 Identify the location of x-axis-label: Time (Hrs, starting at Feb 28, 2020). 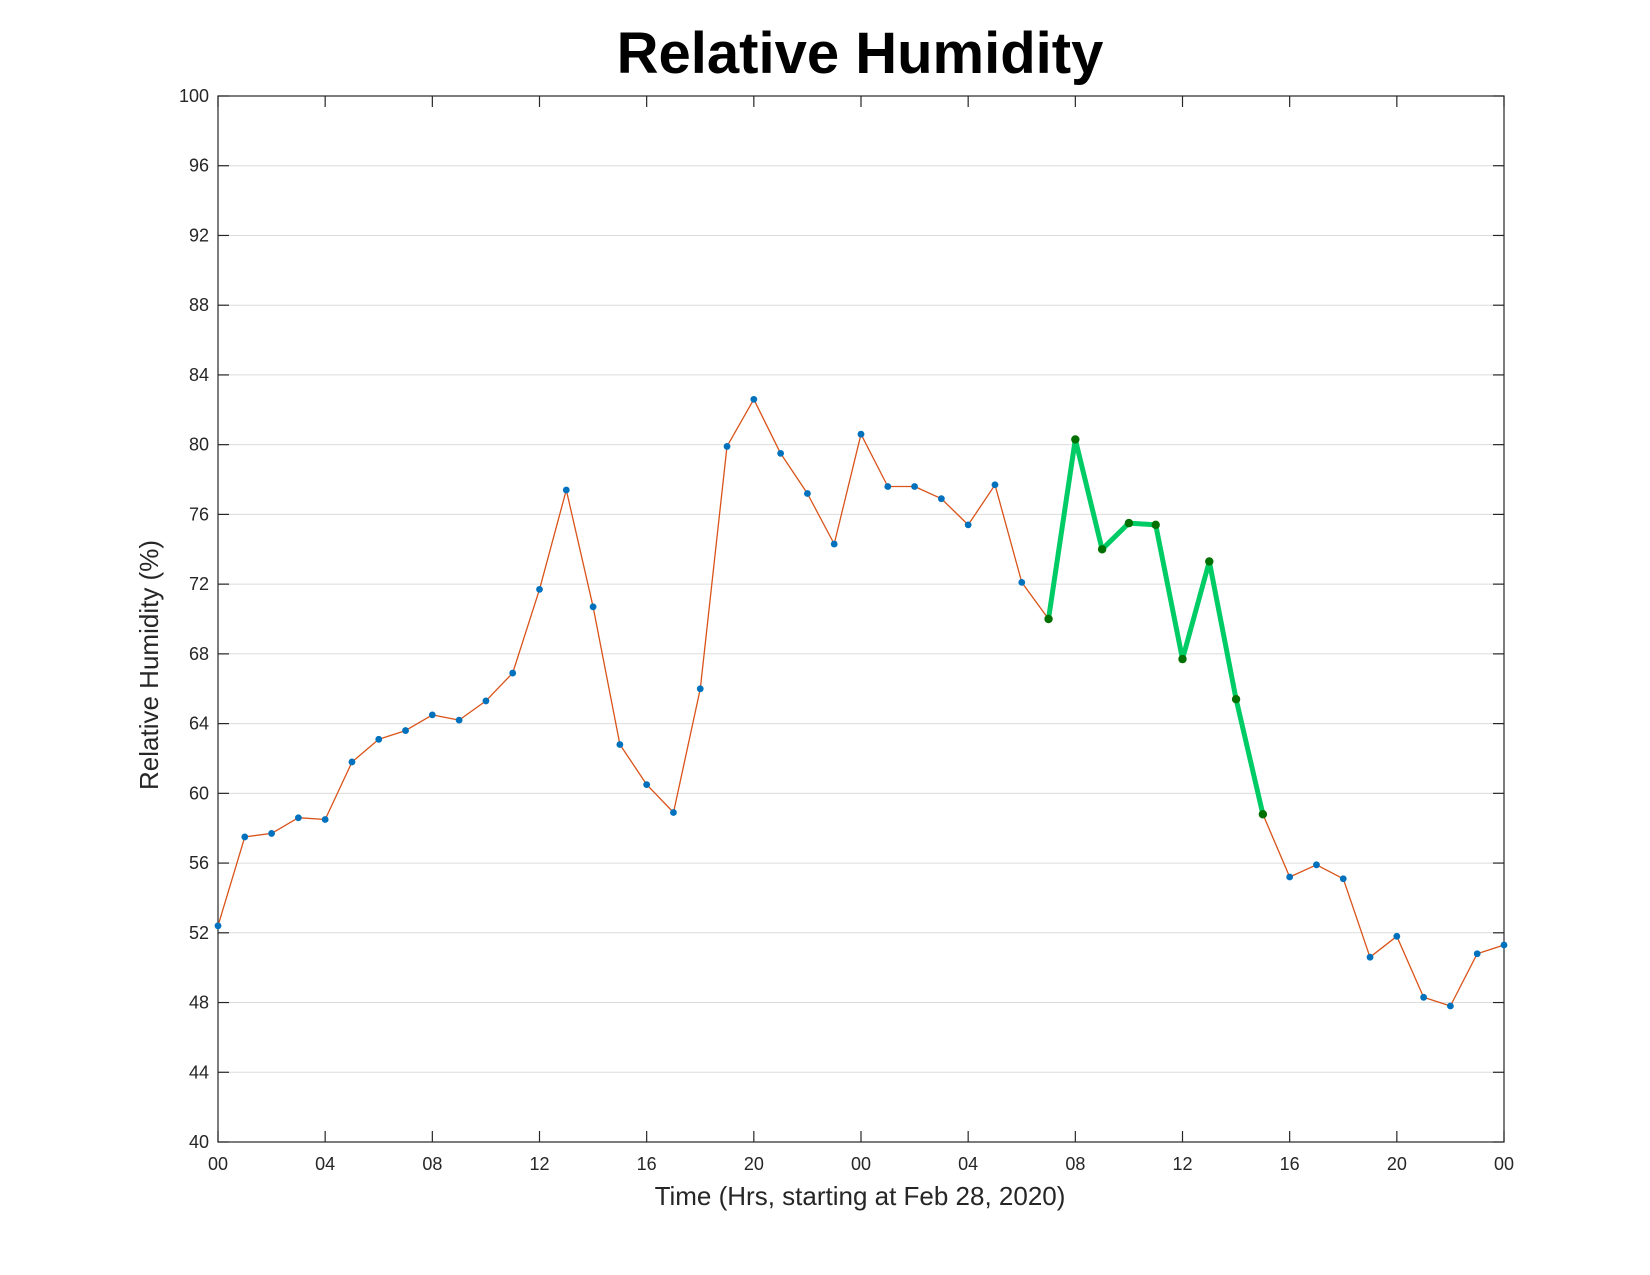
(860, 1196).